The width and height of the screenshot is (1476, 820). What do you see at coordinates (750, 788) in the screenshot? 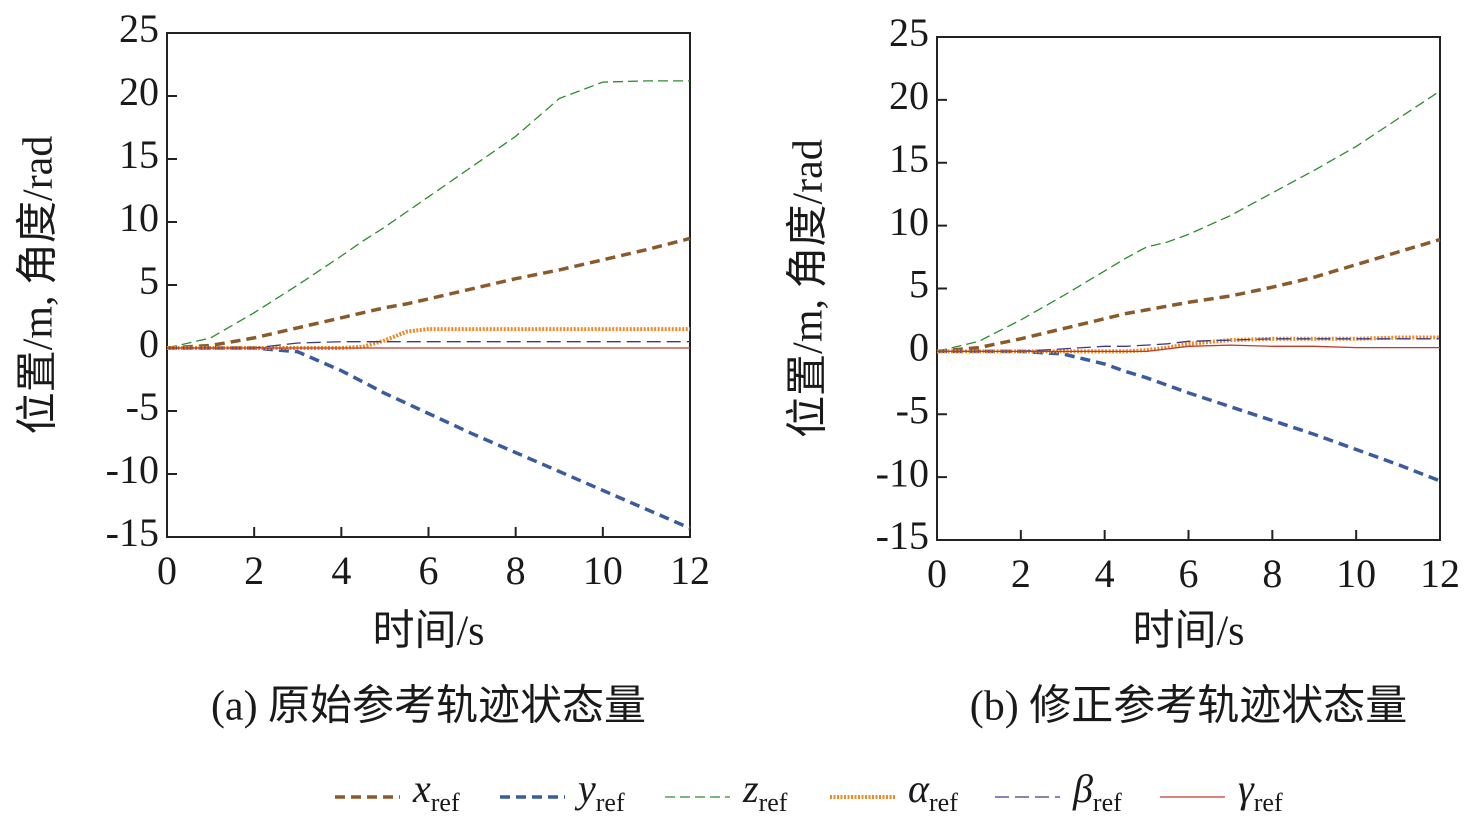
I see `legend-symbol: z` at bounding box center [750, 788].